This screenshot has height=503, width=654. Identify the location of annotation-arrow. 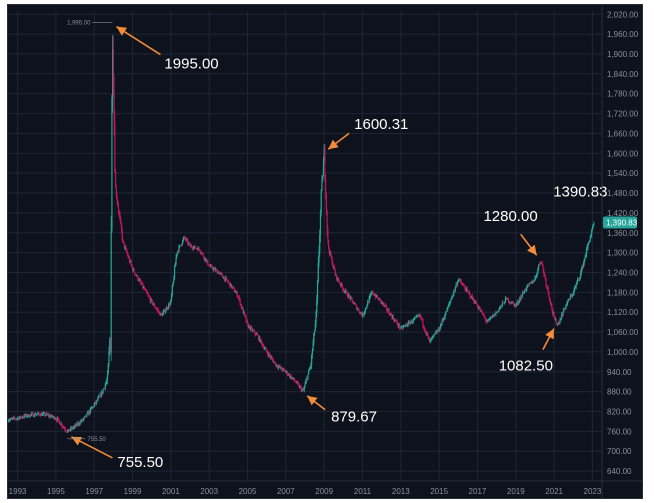
(529, 244).